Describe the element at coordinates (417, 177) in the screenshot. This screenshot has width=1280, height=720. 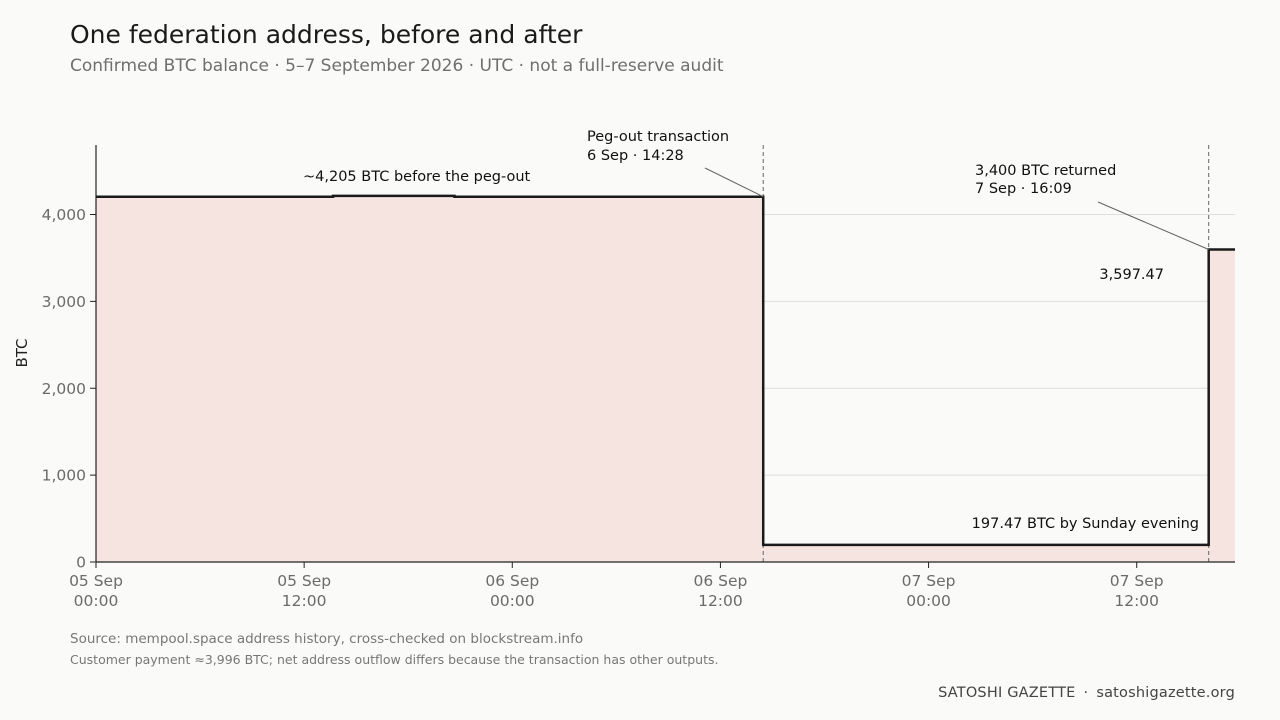
I see `before-balance-annotation: ~4,205 BTC before the peg-out` at that location.